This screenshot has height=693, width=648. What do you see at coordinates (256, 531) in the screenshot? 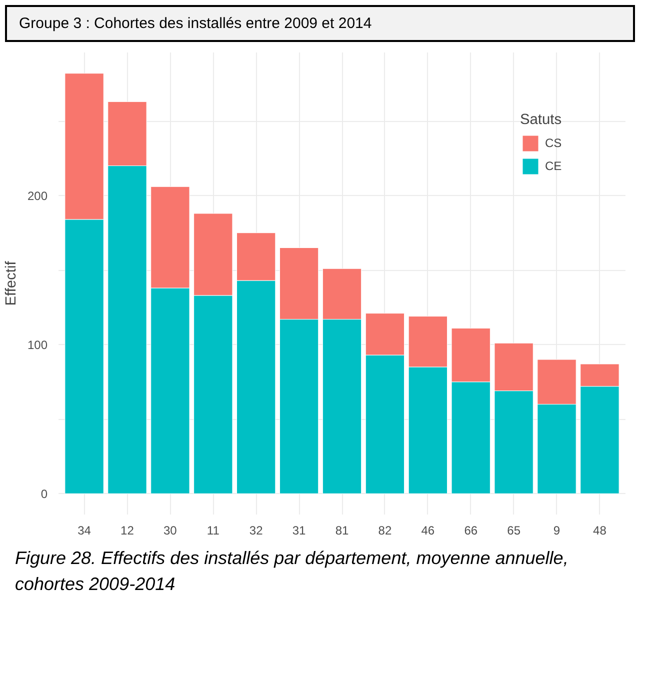
I see `x-tick-label: 32` at bounding box center [256, 531].